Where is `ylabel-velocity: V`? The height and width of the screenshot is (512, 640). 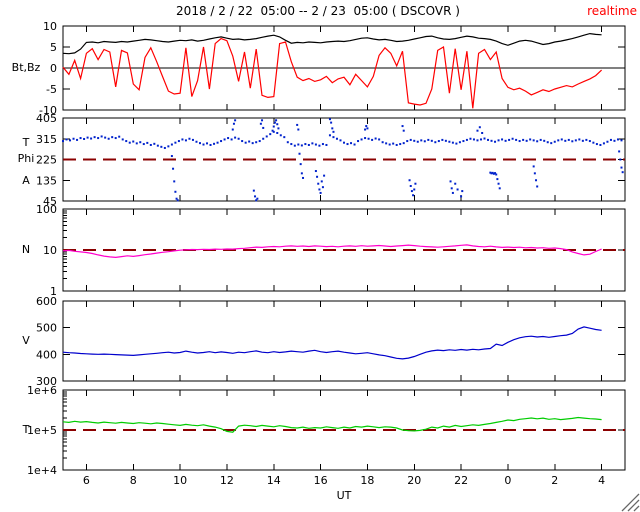
ylabel-velocity: V is located at coordinates (26, 340).